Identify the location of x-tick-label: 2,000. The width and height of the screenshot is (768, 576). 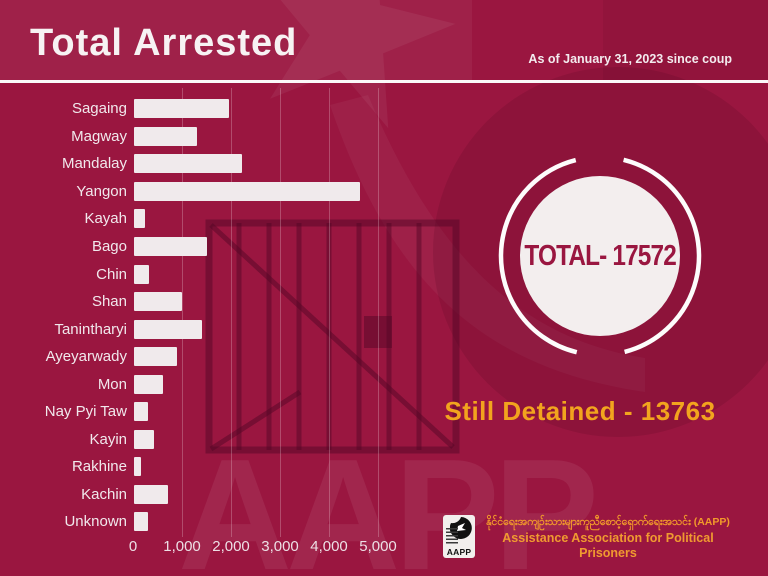
(231, 546).